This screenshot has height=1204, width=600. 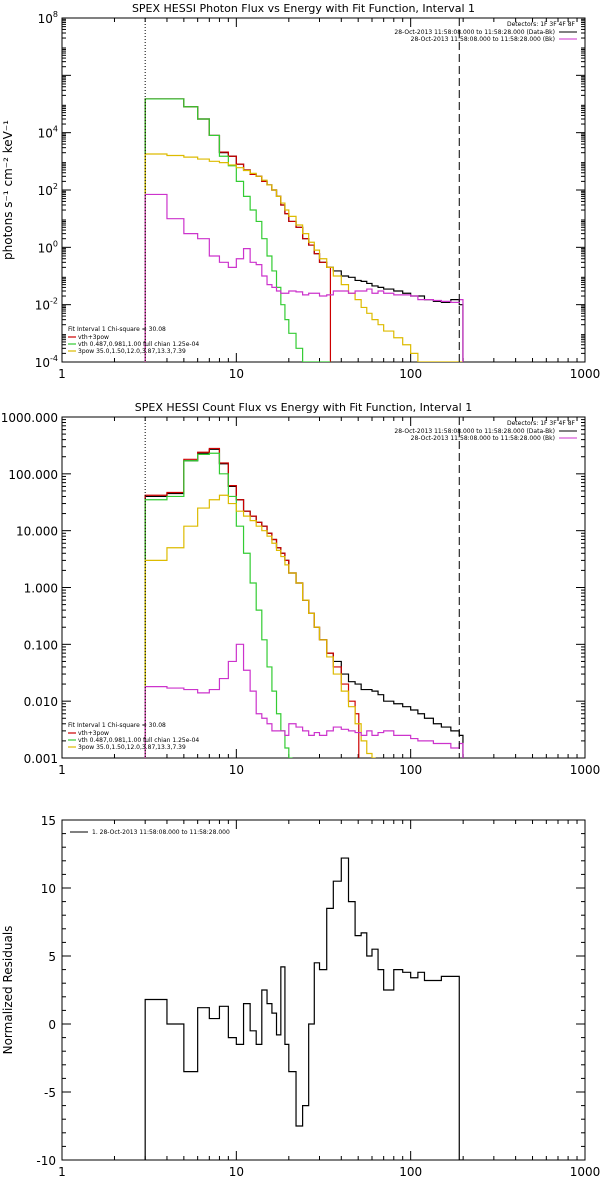 What do you see at coordinates (48, 18) in the screenshot?
I see `y-tick-label: 10⁸` at bounding box center [48, 18].